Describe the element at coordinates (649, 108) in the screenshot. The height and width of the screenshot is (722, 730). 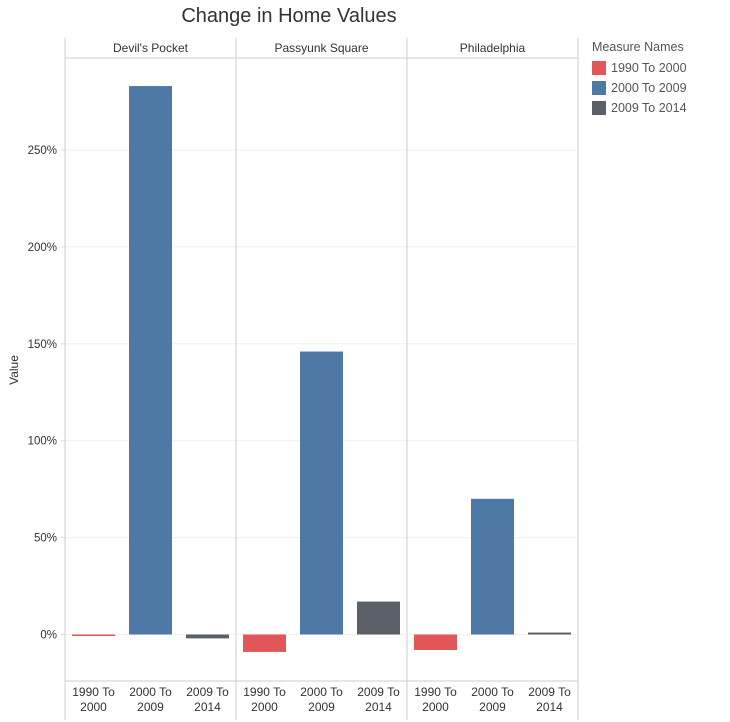
I see `legend-label: 2009 To 2014` at that location.